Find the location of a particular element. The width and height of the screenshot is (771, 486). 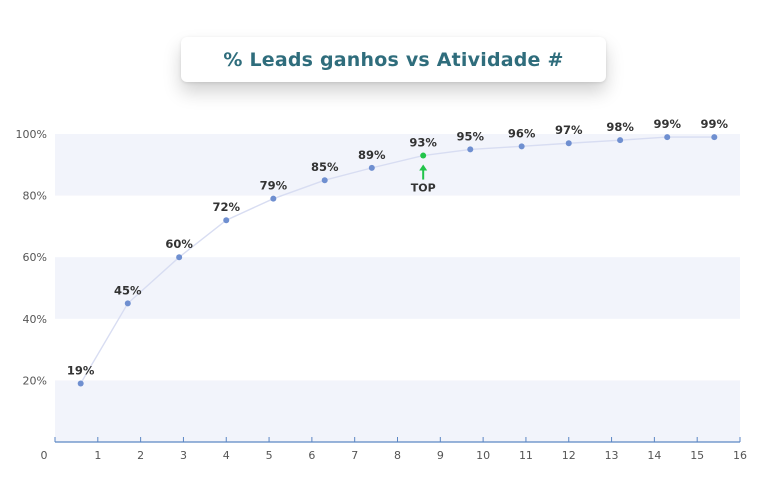

x-tick-label: 7 is located at coordinates (354, 455).